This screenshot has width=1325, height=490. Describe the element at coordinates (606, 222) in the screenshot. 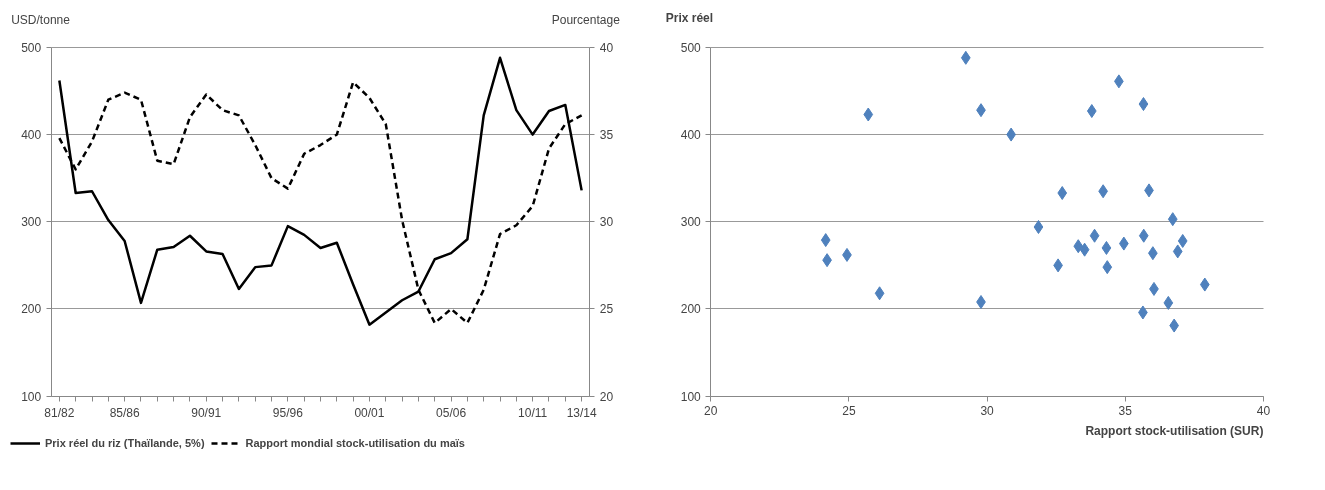

I see `y2-tick-label: 30` at that location.